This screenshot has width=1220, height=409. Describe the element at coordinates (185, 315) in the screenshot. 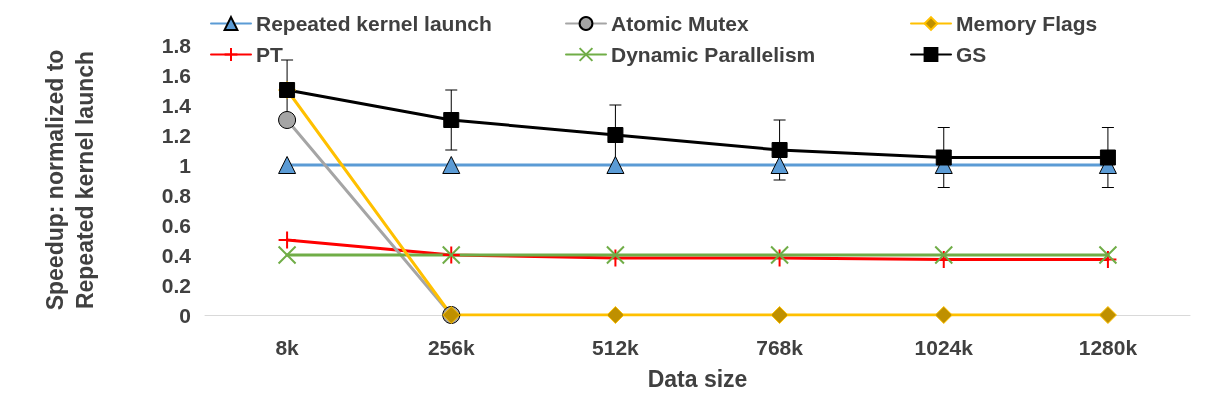

I see `y-tick-label: 0` at that location.